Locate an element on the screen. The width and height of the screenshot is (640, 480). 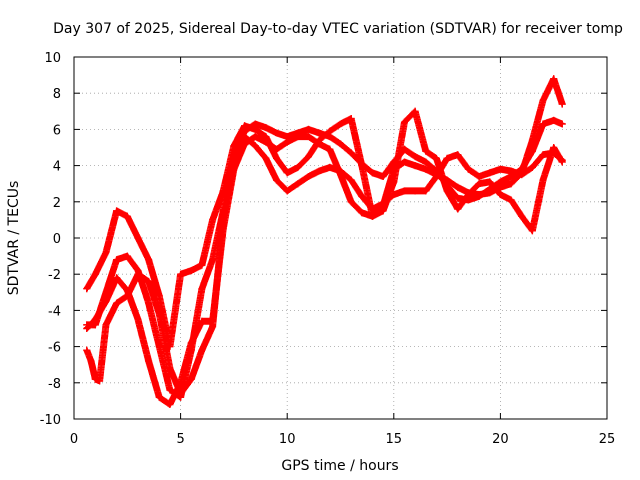
y-tick-label: -8 is located at coordinates (54, 384).